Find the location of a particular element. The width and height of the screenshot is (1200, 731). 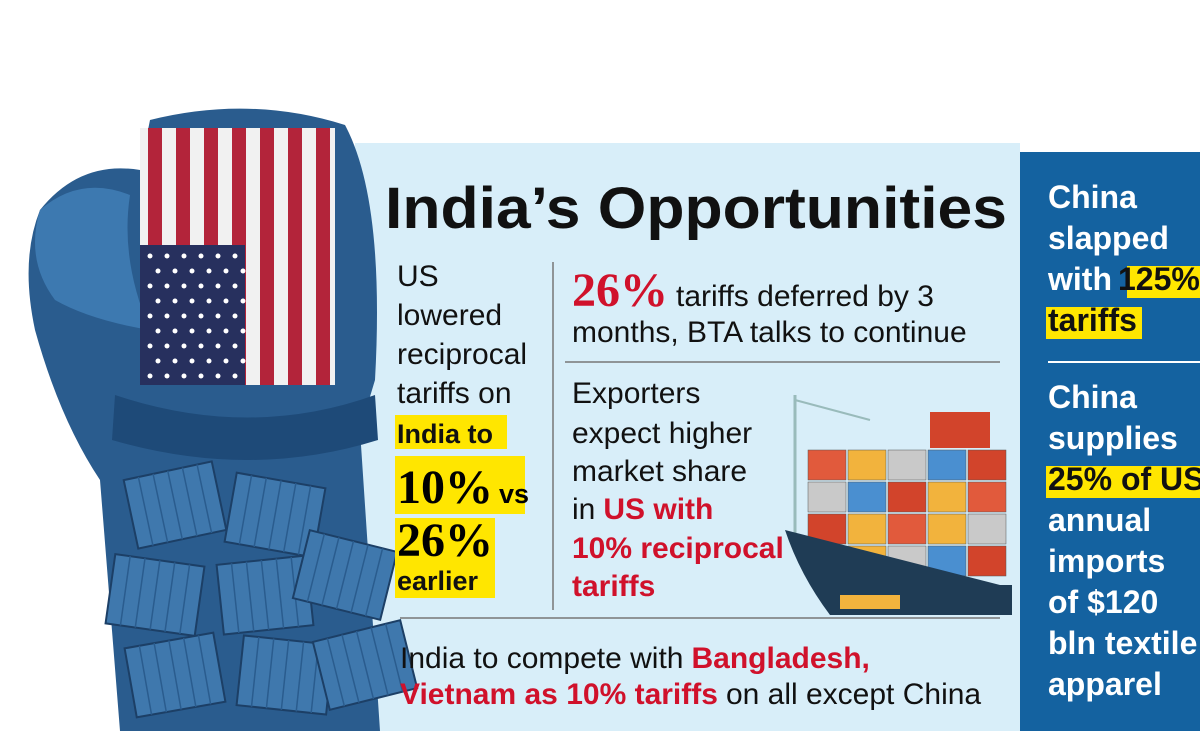

note-line: US is located at coordinates (418, 276).